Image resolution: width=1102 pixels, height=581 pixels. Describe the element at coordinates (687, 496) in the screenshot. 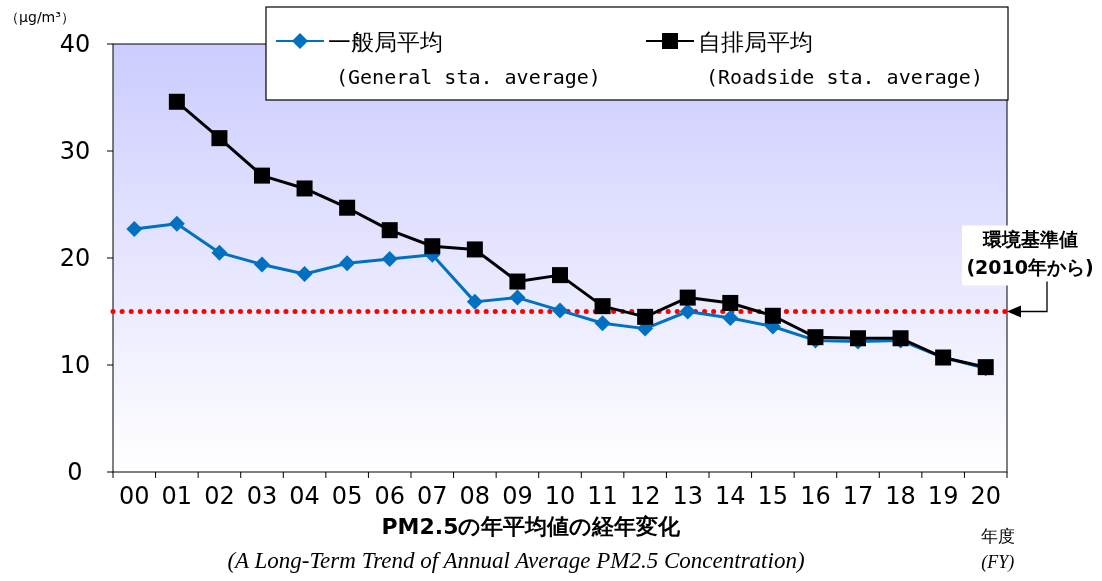

I see `x-tick-label: 13` at that location.